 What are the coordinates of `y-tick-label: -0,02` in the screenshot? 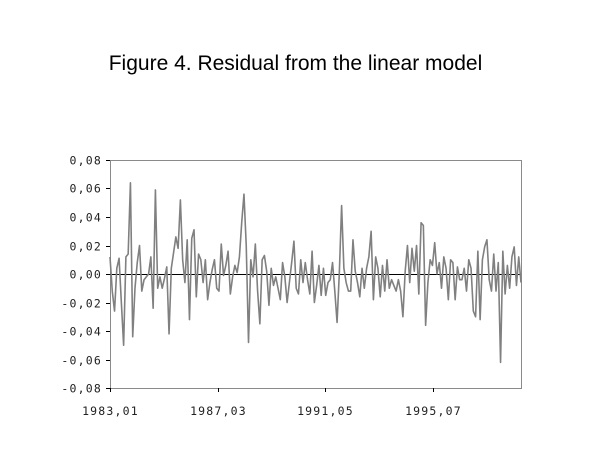 It's located at (81, 304).